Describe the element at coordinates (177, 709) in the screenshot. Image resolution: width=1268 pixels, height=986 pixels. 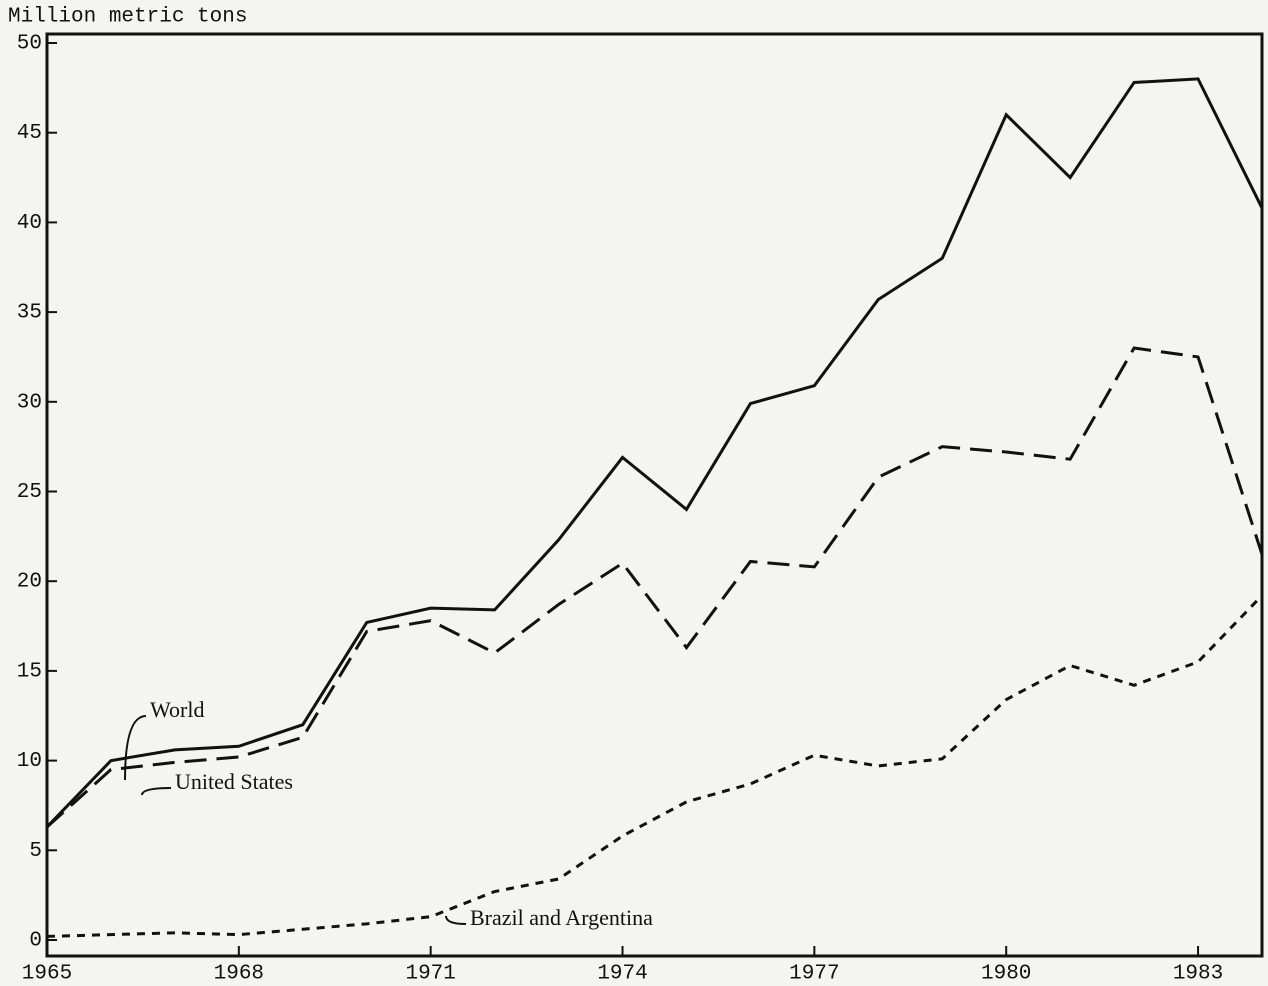
I see `series-label: World` at that location.